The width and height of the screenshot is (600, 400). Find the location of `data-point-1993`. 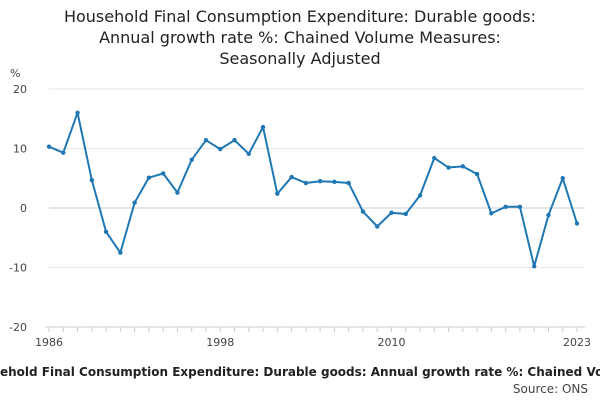

data-point-1993 is located at coordinates (149, 177).